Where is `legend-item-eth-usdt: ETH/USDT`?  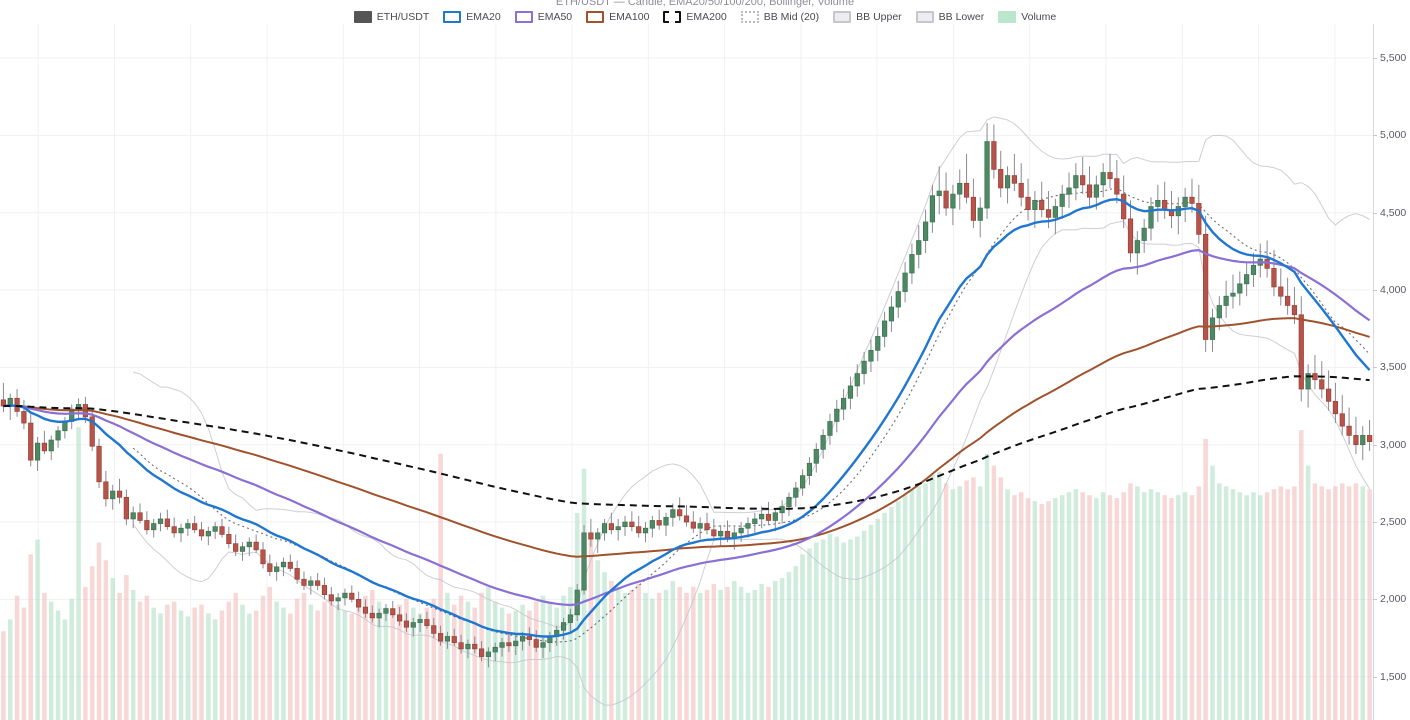
legend-item-eth-usdt: ETH/USDT is located at coordinates (391, 17).